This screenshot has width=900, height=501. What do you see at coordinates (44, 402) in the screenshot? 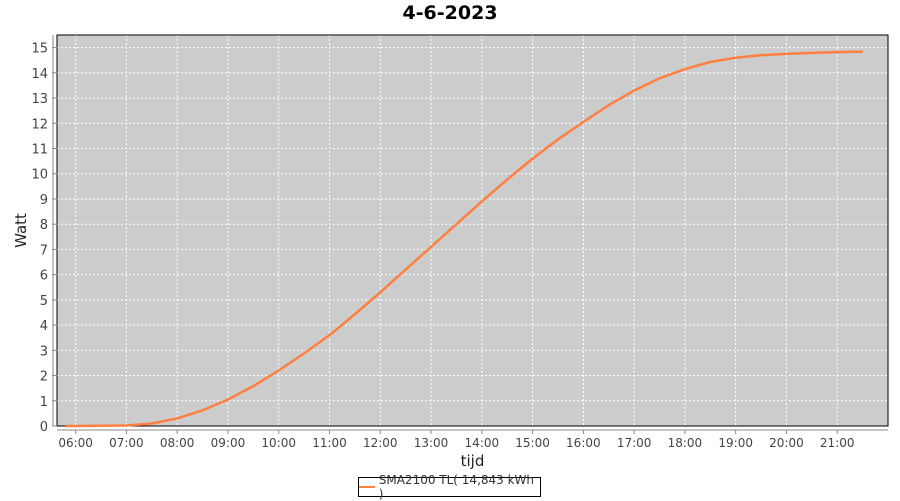
I see `y-tick-label: 1` at bounding box center [44, 402].